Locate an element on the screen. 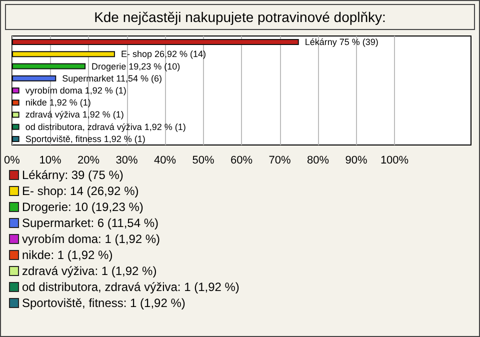 This screenshot has height=337, width=480. category-label: Sportoviště, fitness 1,92 % (1) is located at coordinates (85, 139).